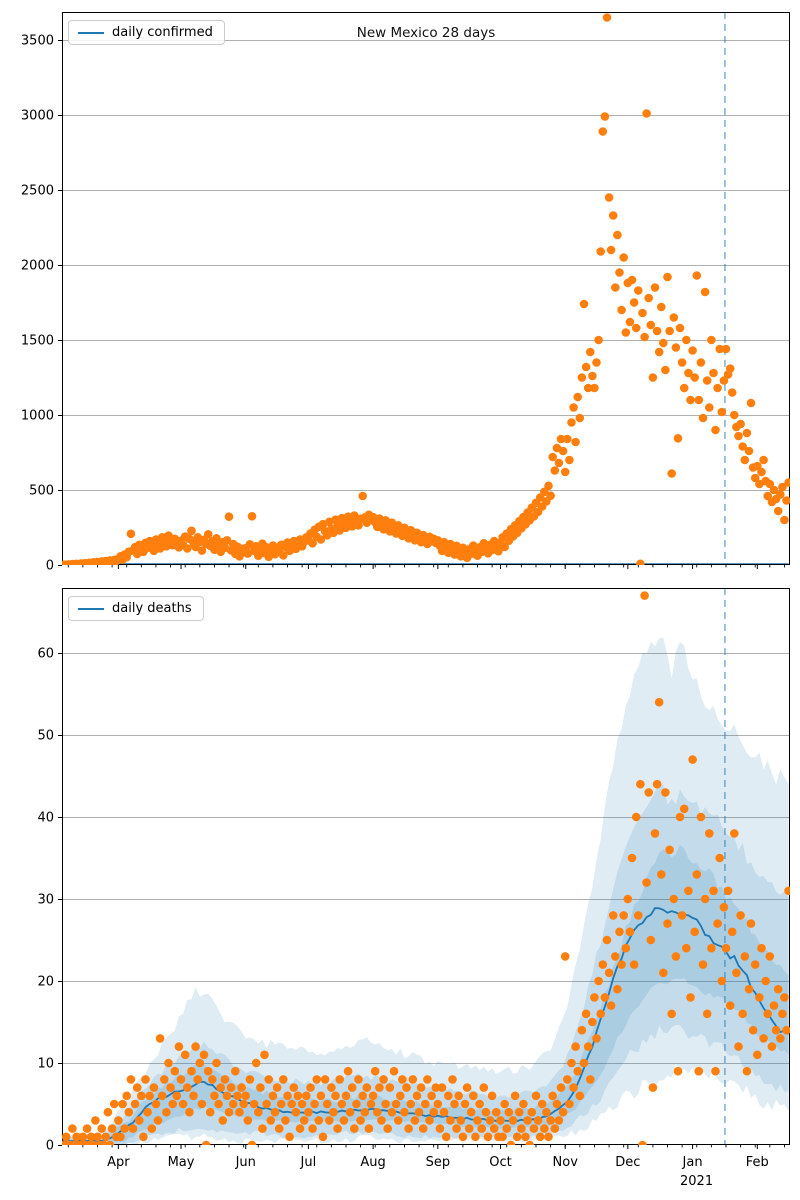 This screenshot has height=1200, width=800. I want to click on y-tick-label: 10, so click(45, 1064).